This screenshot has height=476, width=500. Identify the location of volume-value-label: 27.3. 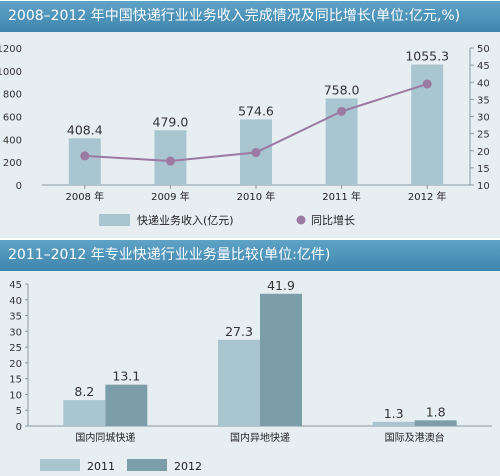
(239, 331).